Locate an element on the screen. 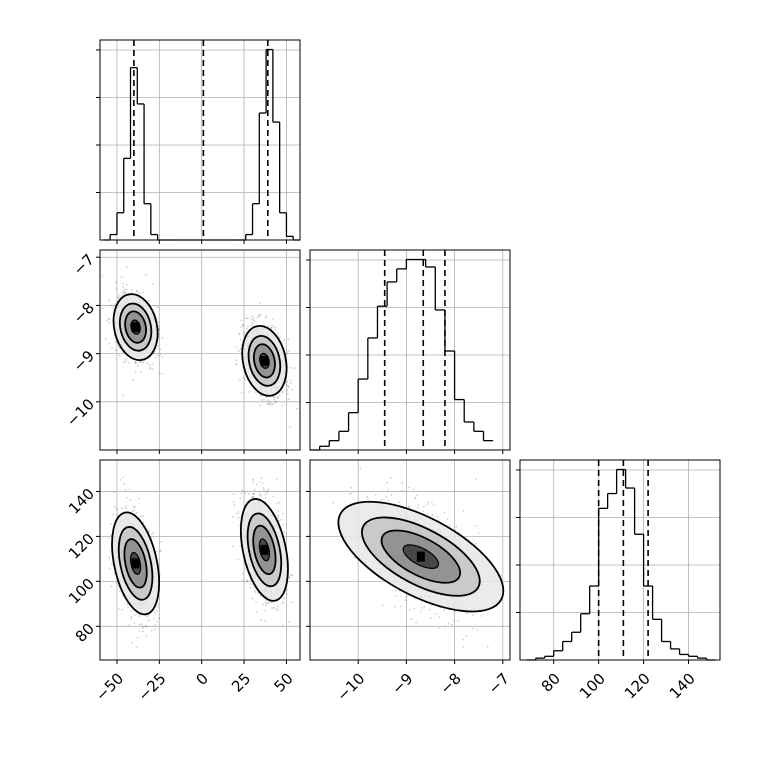 This screenshot has width=760, height=760. hist-2-background is located at coordinates (620, 560).